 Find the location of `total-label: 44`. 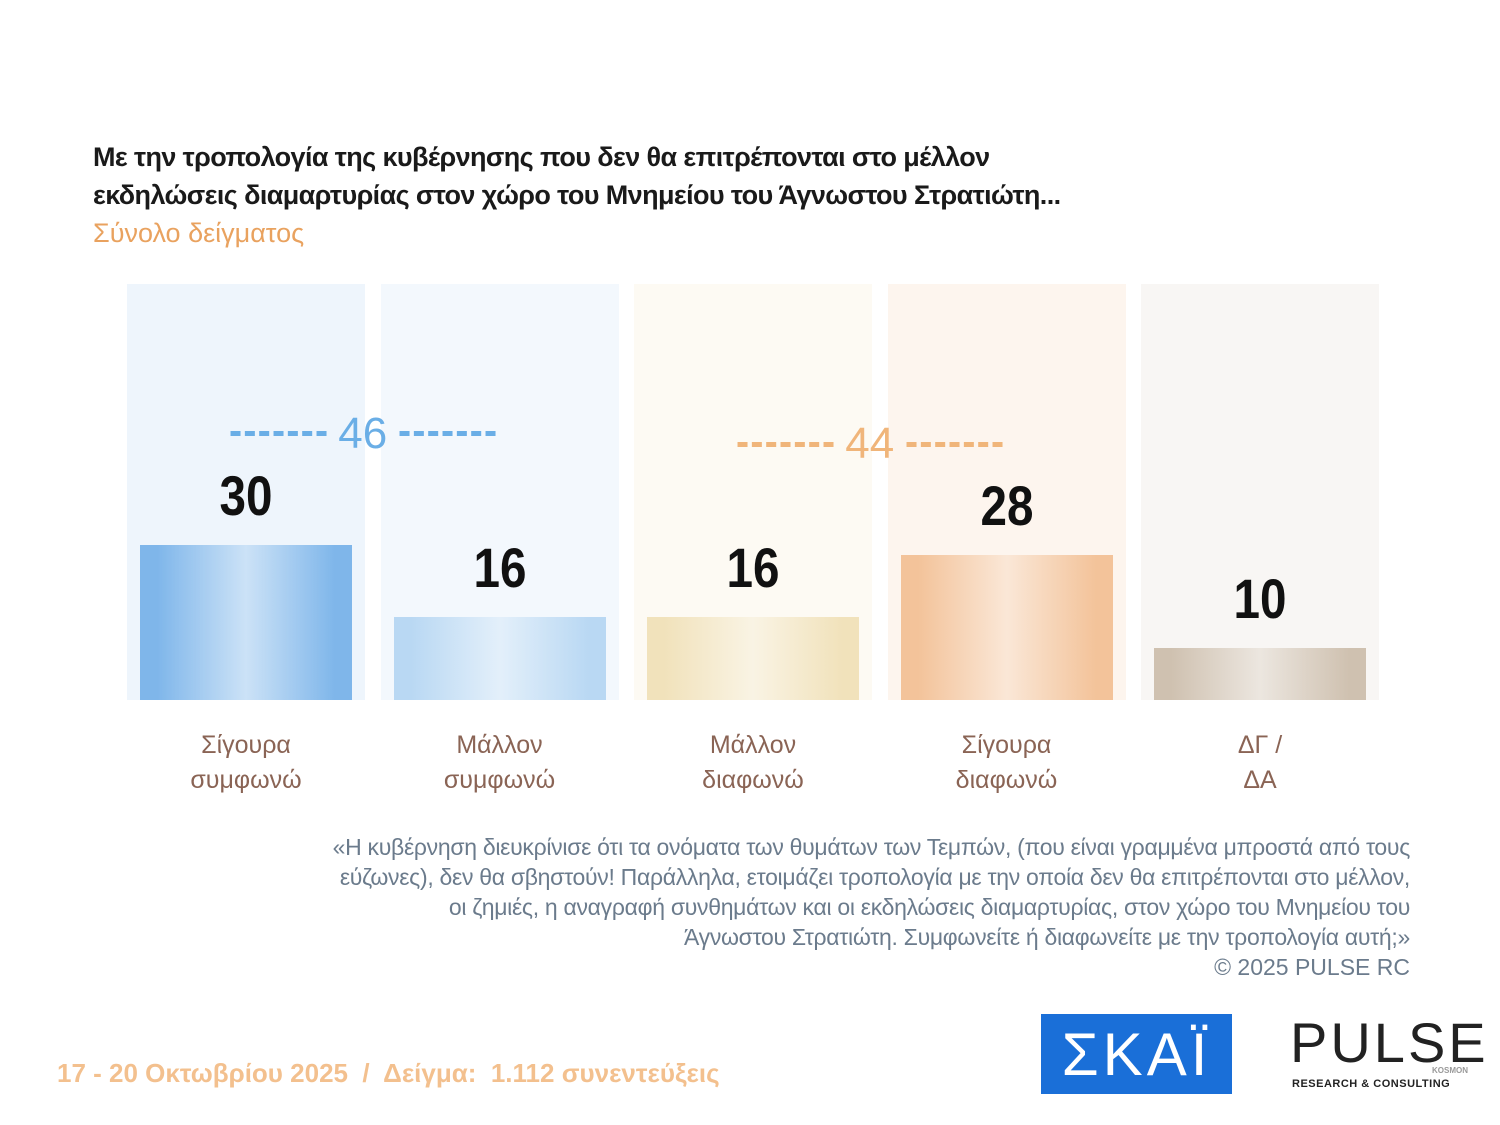

total-label: 44 is located at coordinates (870, 444).